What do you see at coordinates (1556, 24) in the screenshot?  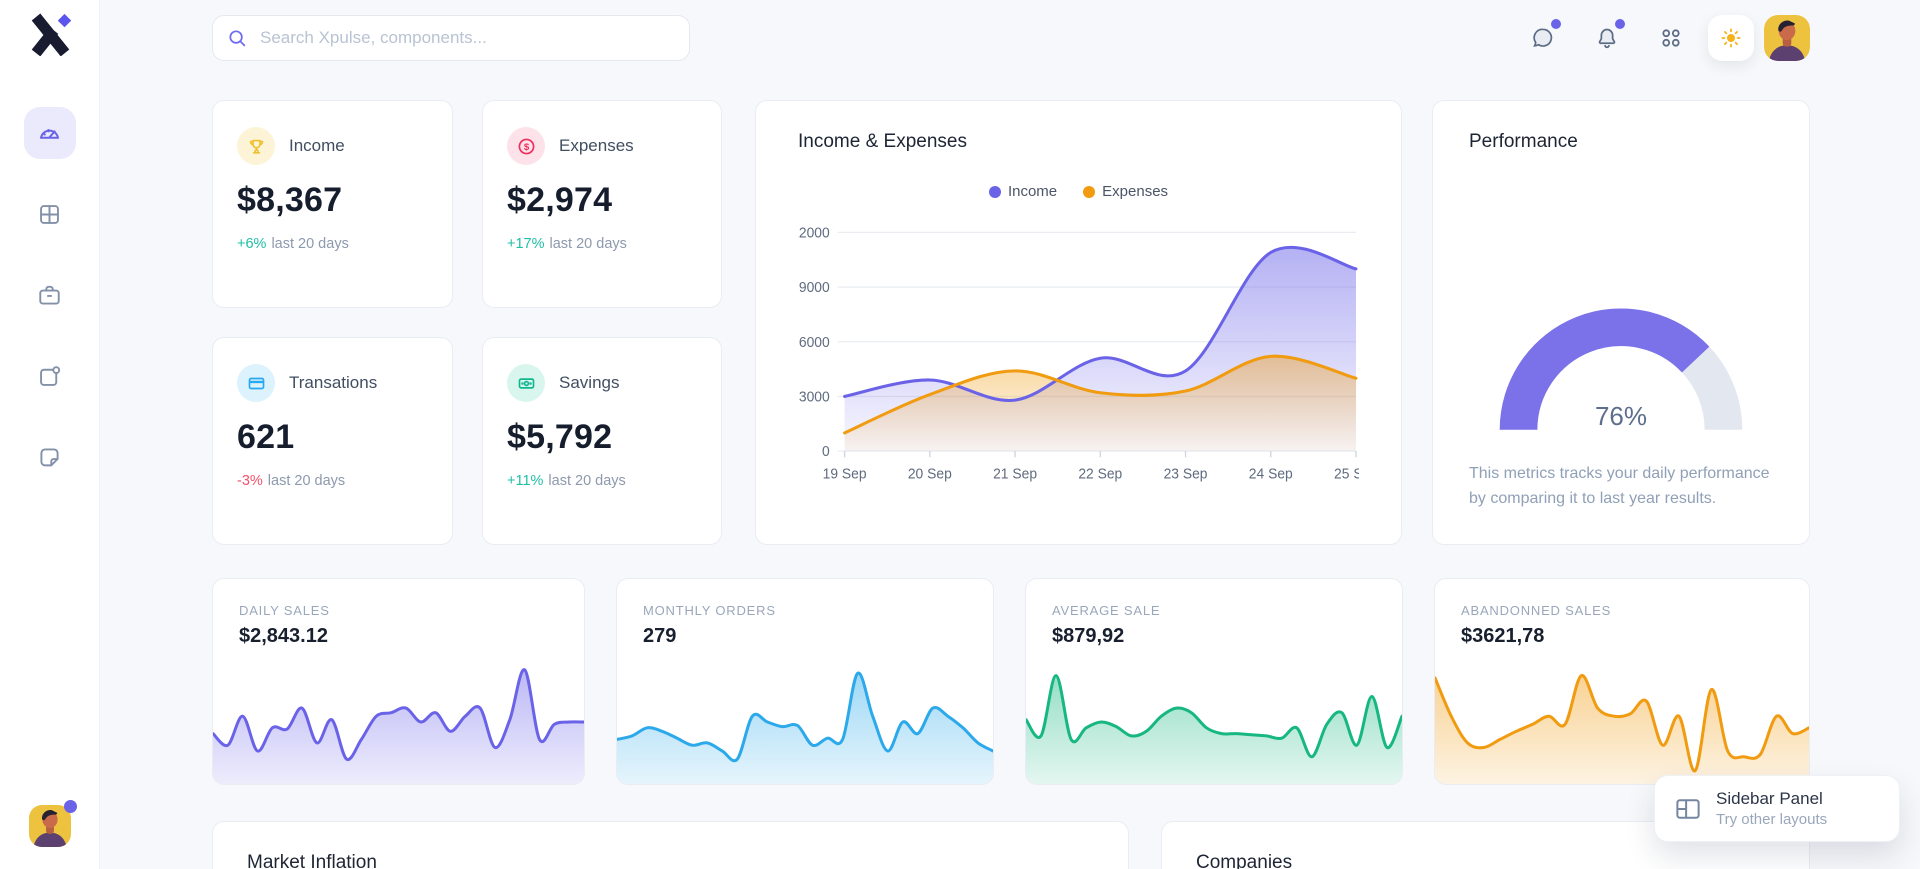 I see `chat-badge-dot` at bounding box center [1556, 24].